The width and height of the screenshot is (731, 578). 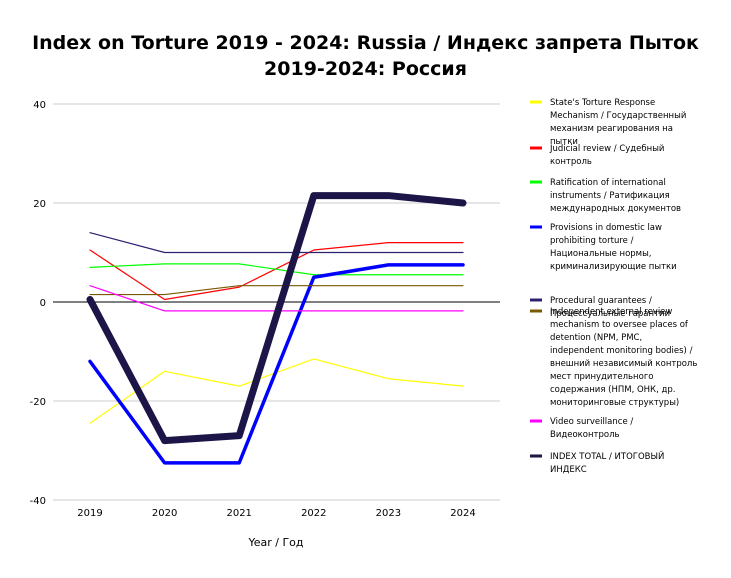 What do you see at coordinates (607, 462) in the screenshot?
I see `legend-entry: INDEX TOTAL / ИТОГОВЫЙ ИНДЕКС` at bounding box center [607, 462].